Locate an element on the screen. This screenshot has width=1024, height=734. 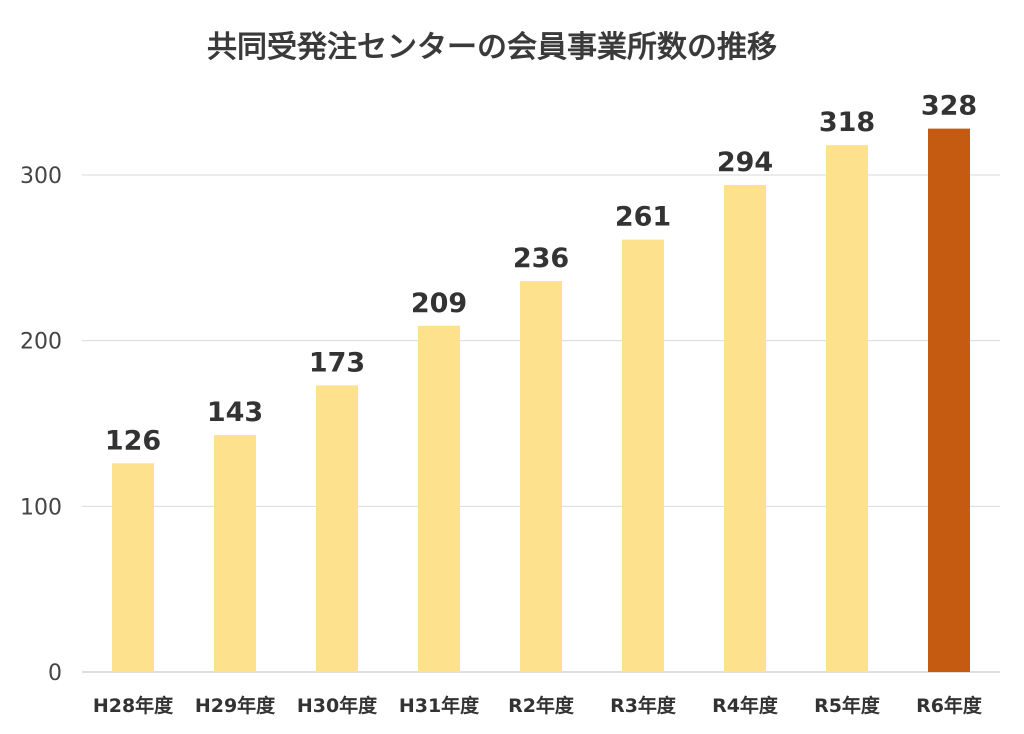
chart-title: 共同受発注センターの会員事業所数の推移 is located at coordinates (492, 47).